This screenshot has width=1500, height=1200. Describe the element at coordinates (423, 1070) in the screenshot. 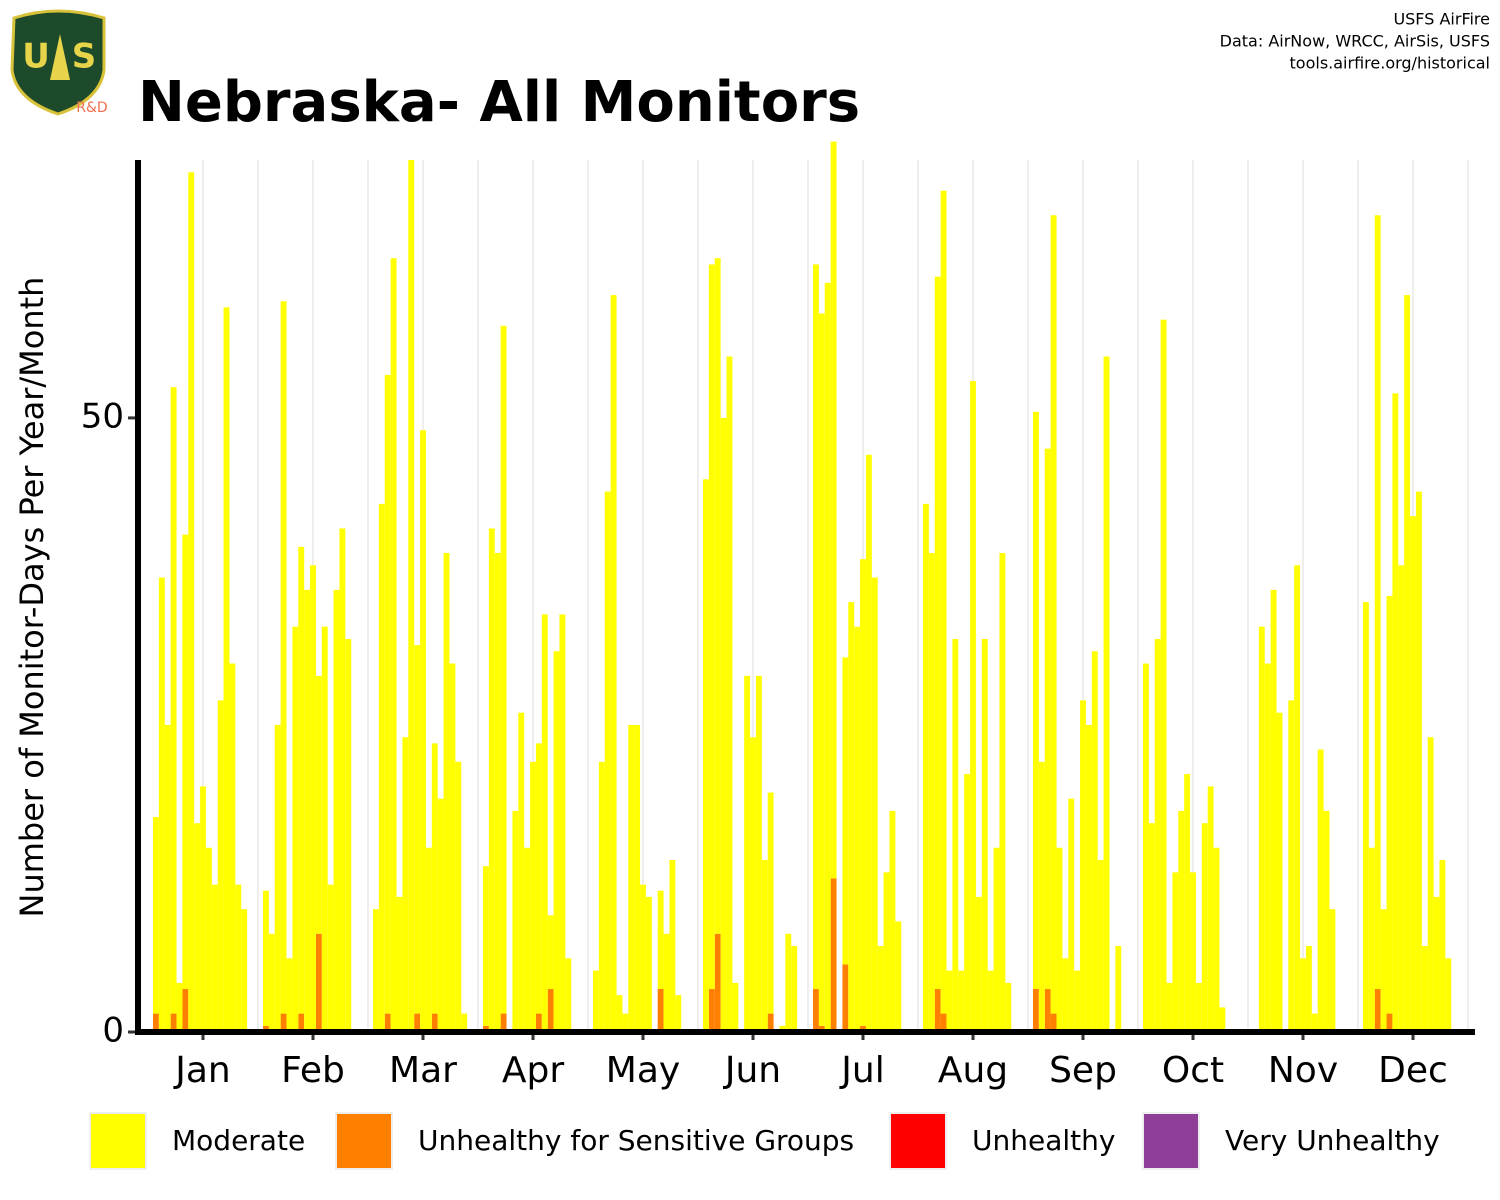

I see `x-tick-label: Mar` at that location.